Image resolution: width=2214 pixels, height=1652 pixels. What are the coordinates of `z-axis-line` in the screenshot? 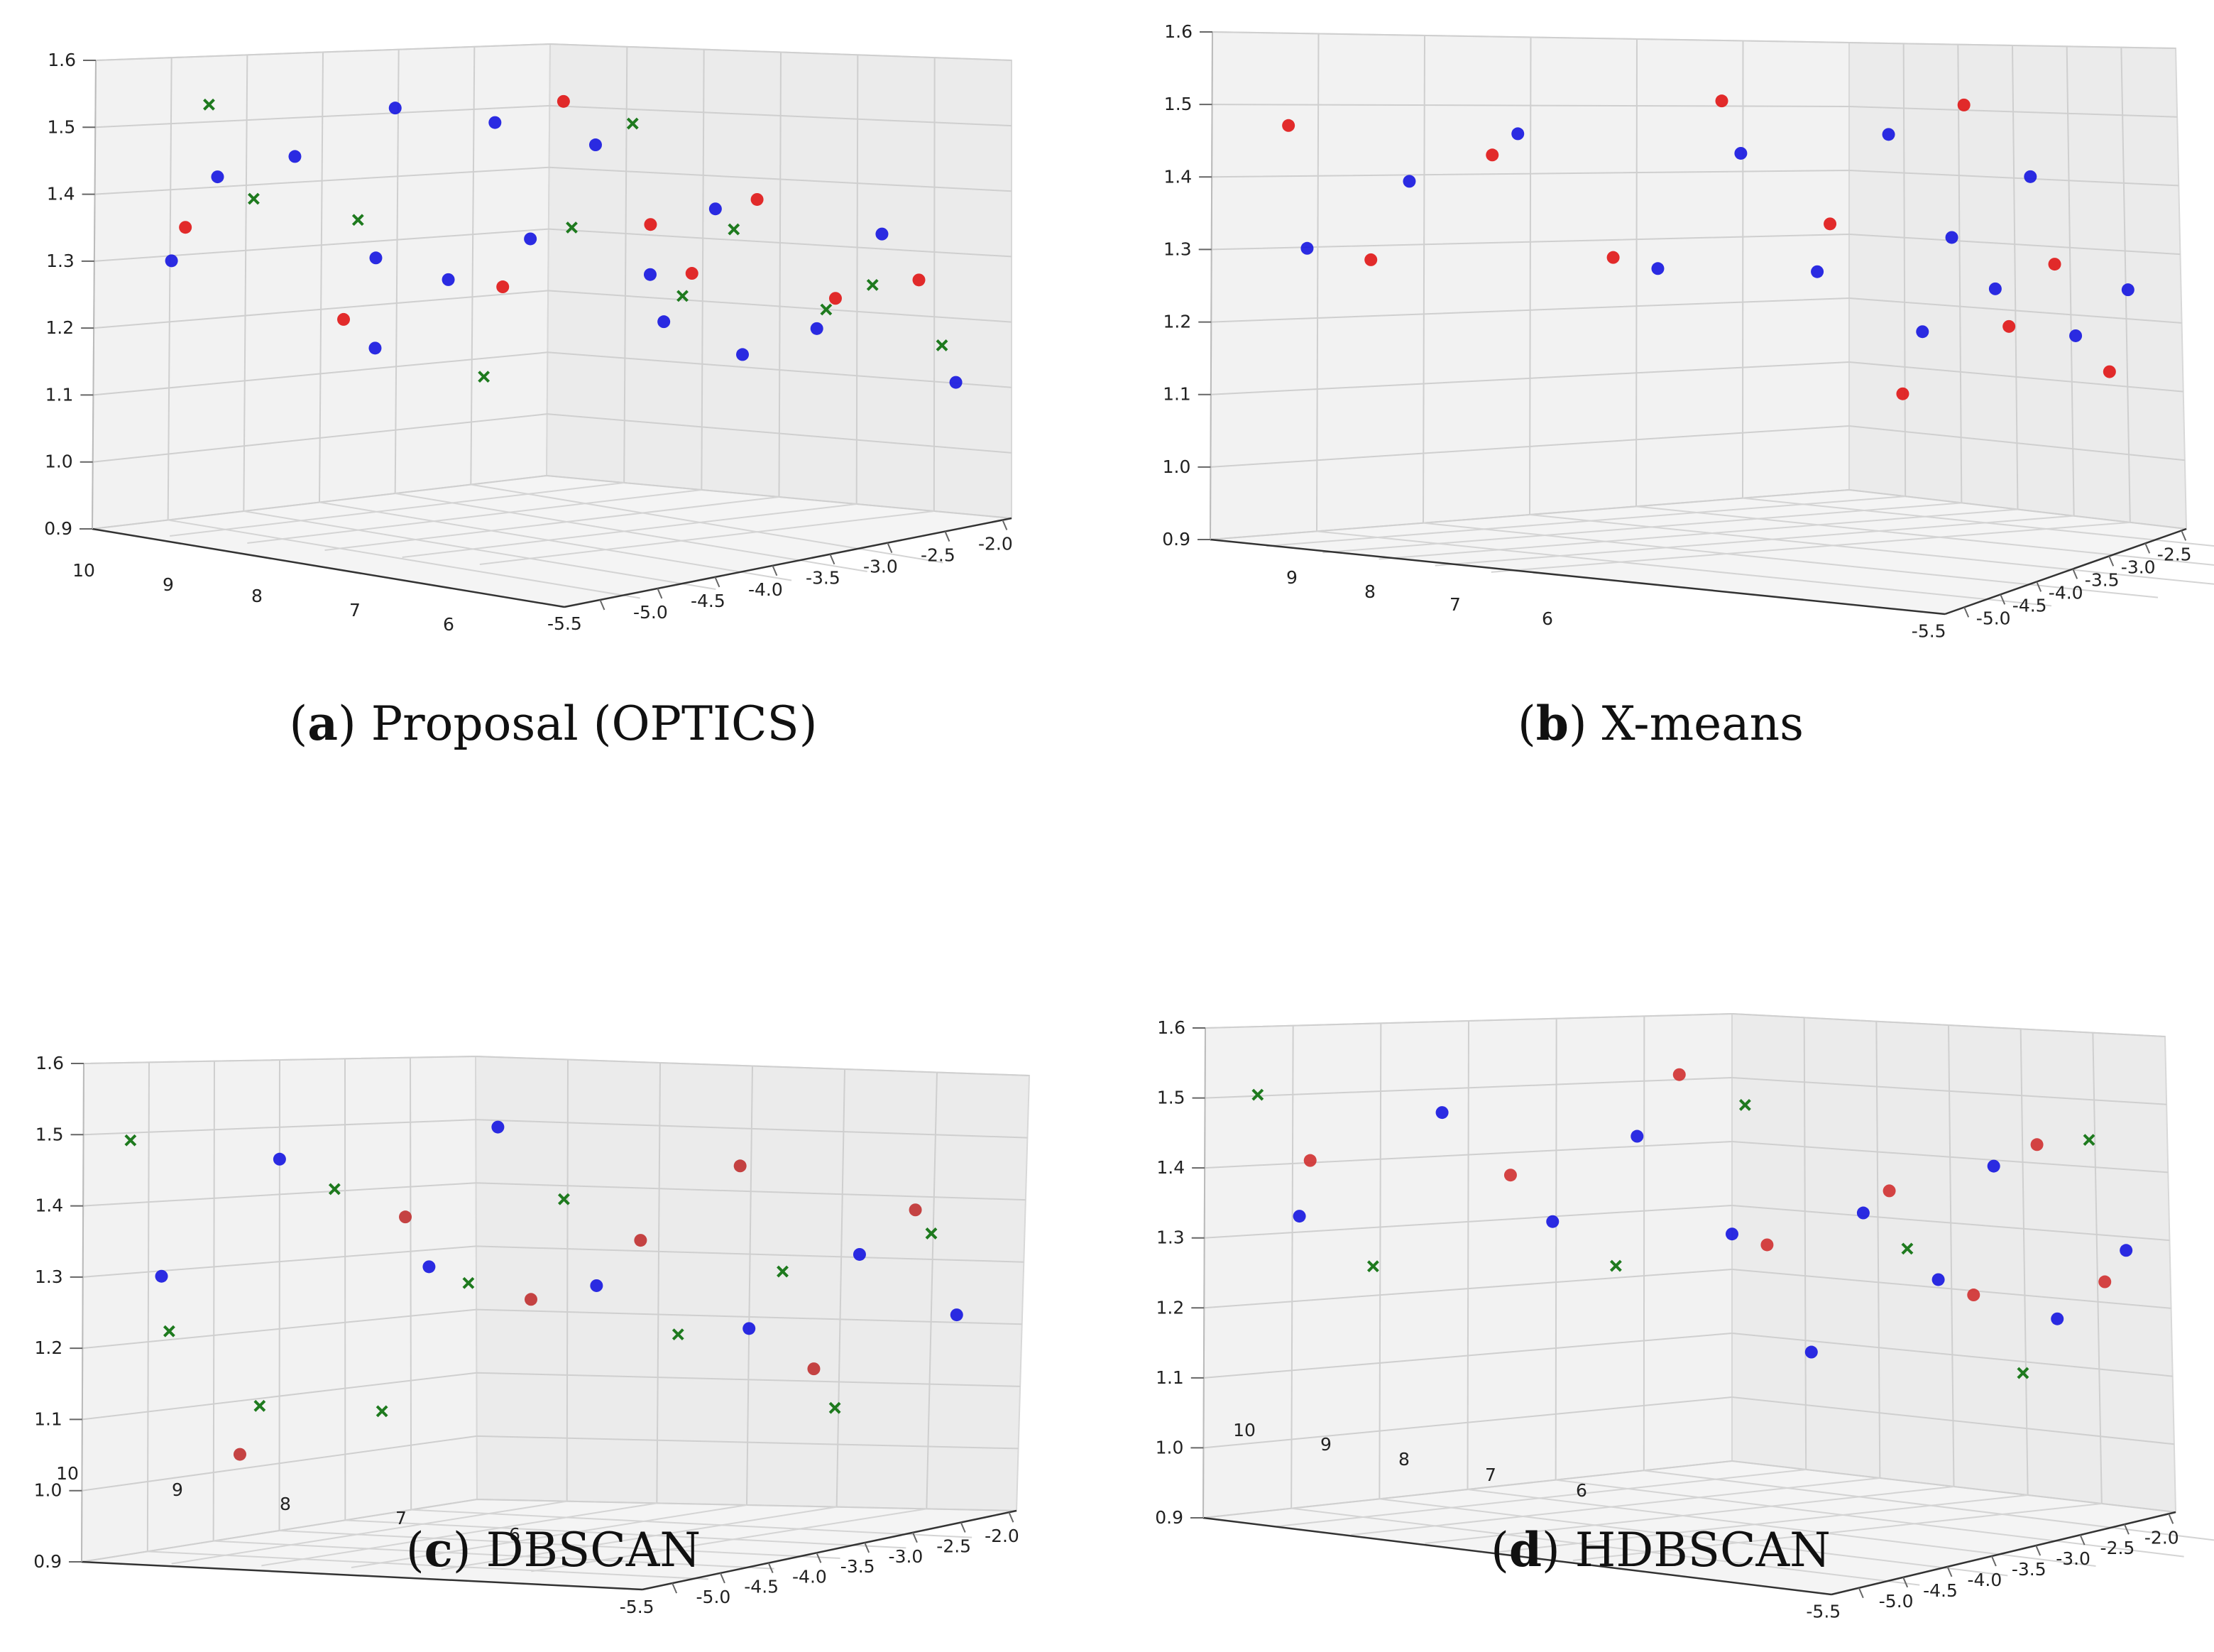 It's located at (82, 1313).